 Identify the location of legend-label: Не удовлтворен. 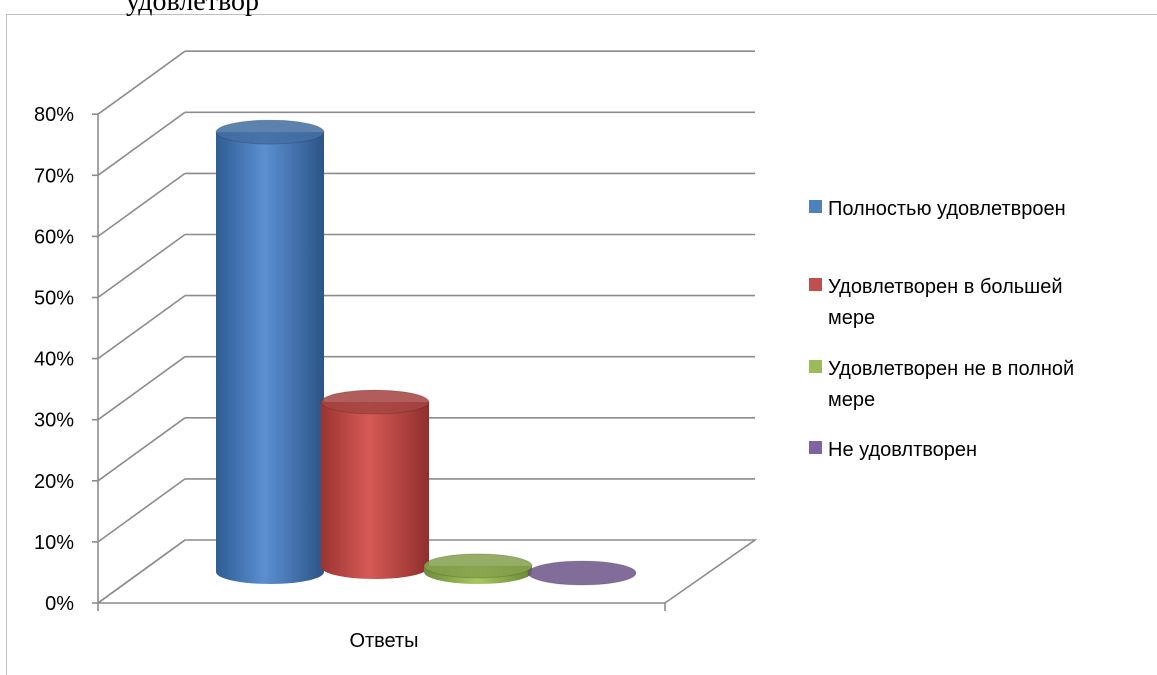
(902, 450).